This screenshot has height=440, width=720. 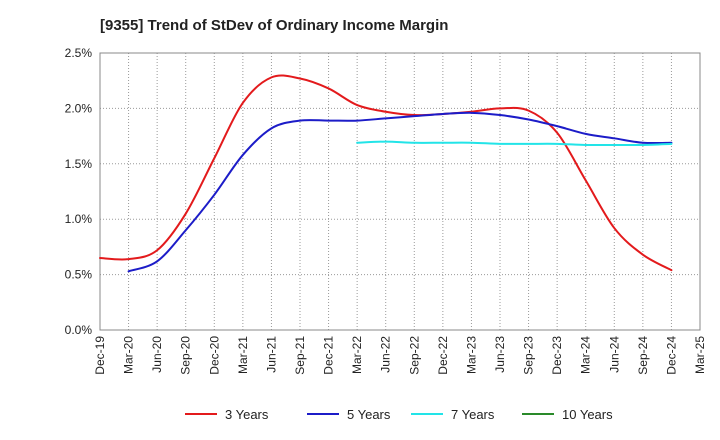 What do you see at coordinates (587, 414) in the screenshot?
I see `legend-label-10-years: 10 Years` at bounding box center [587, 414].